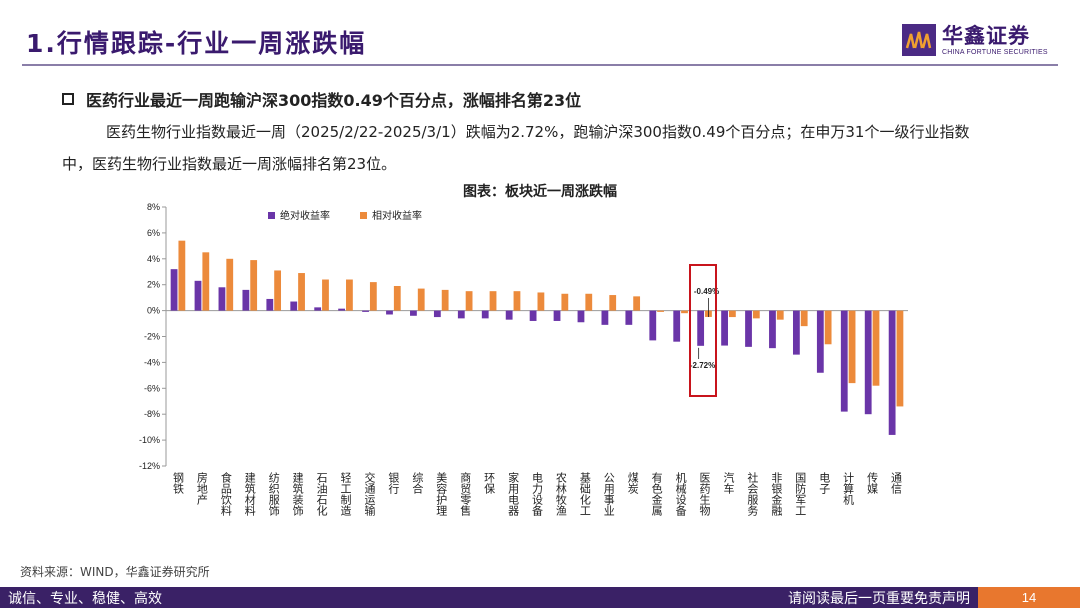 The height and width of the screenshot is (608, 1080). I want to click on source-note: 资料来源：WIND，华鑫证券研究所, so click(115, 572).